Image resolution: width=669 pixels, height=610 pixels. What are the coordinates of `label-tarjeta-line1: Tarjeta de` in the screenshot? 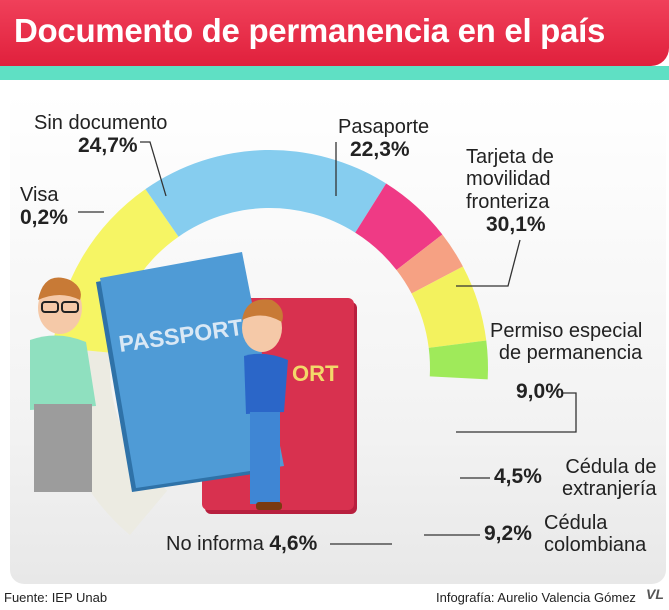 It's located at (510, 157).